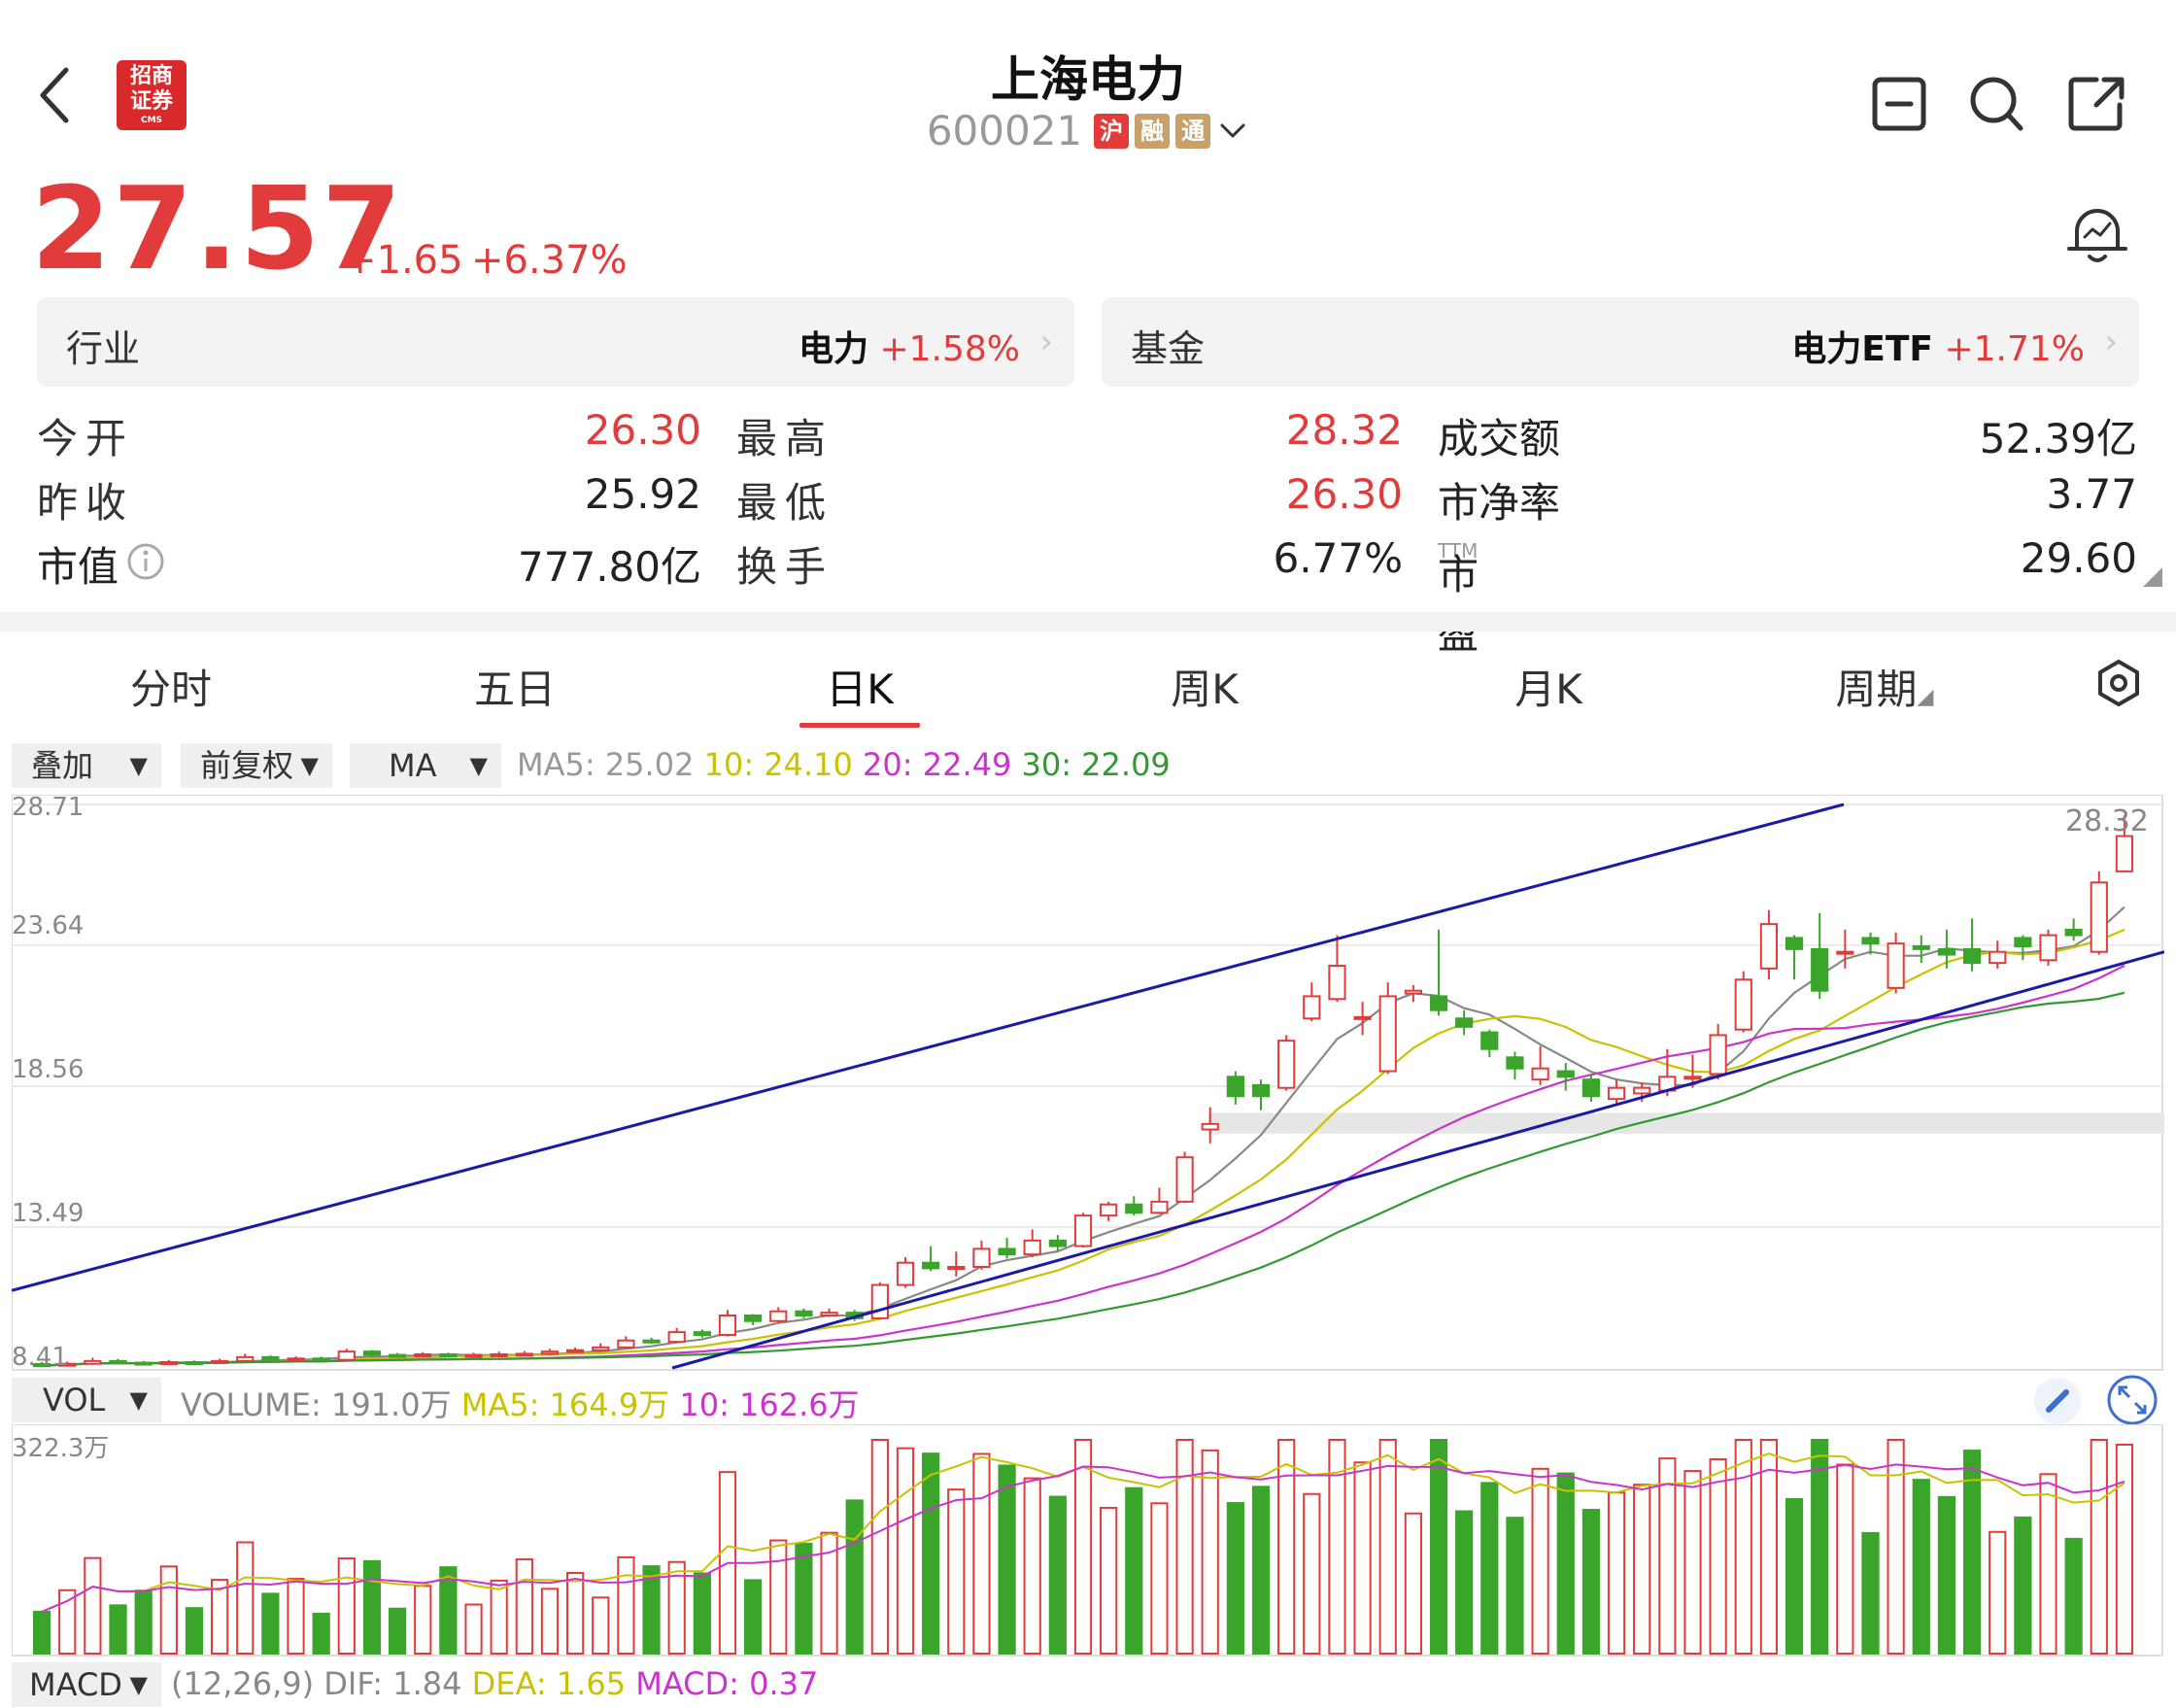 This screenshot has height=1708, width=2176. I want to click on share-icon, so click(2097, 104).